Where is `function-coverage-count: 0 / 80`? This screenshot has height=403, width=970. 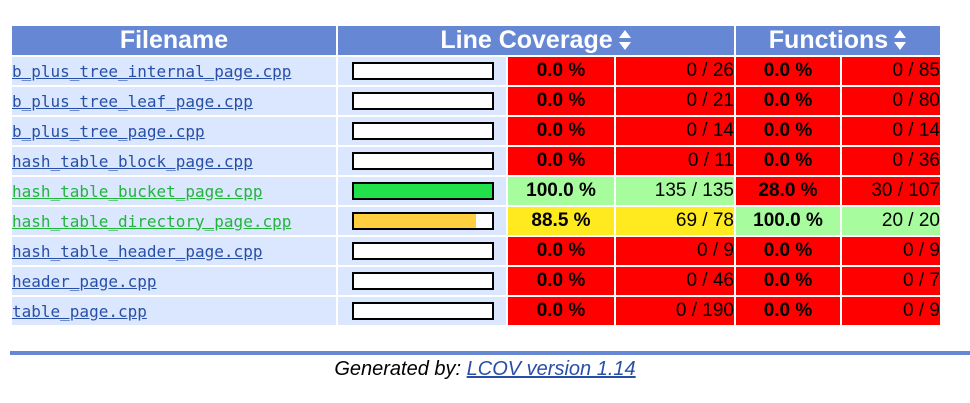
function-coverage-count: 0 / 80 is located at coordinates (891, 101).